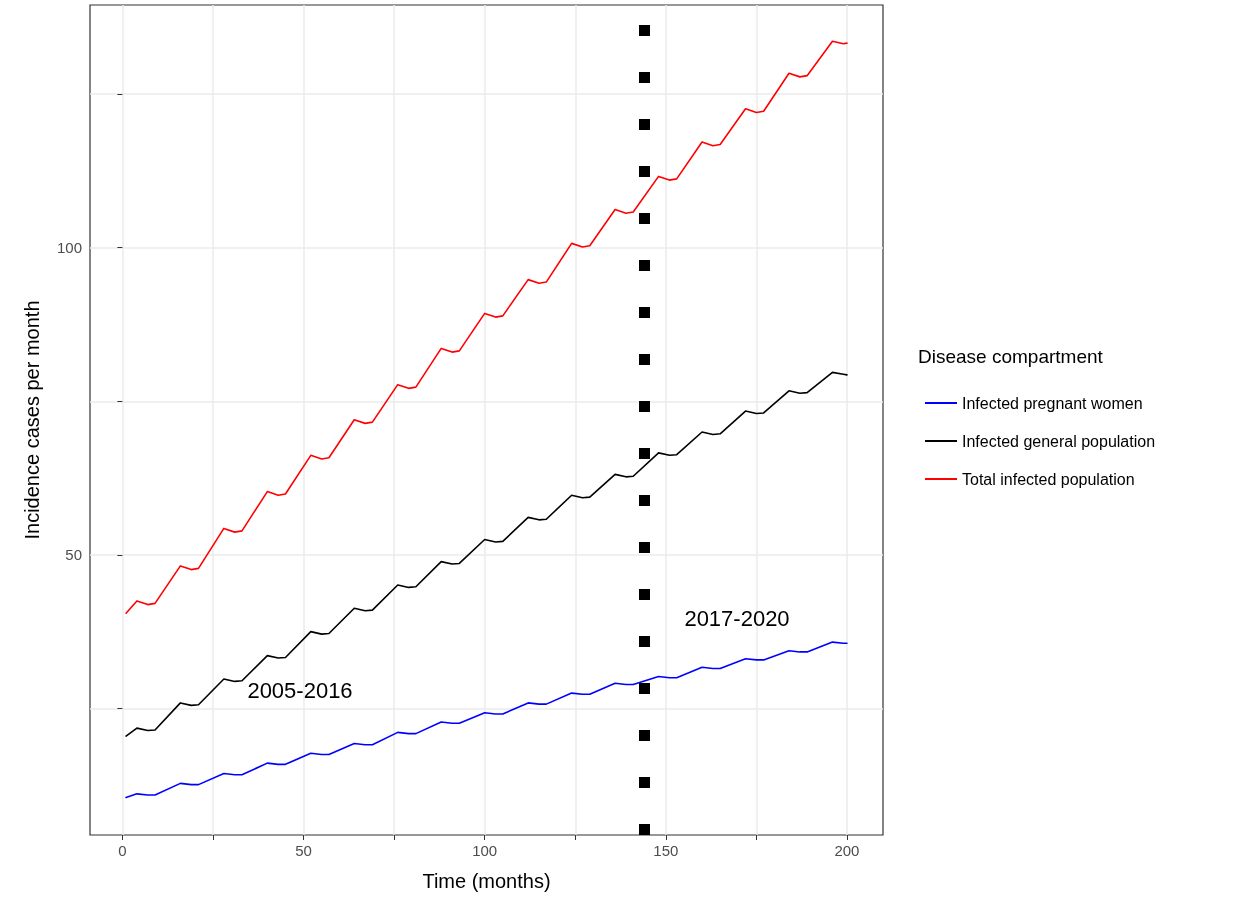  I want to click on x-axis-title: Time (months), so click(486, 881).